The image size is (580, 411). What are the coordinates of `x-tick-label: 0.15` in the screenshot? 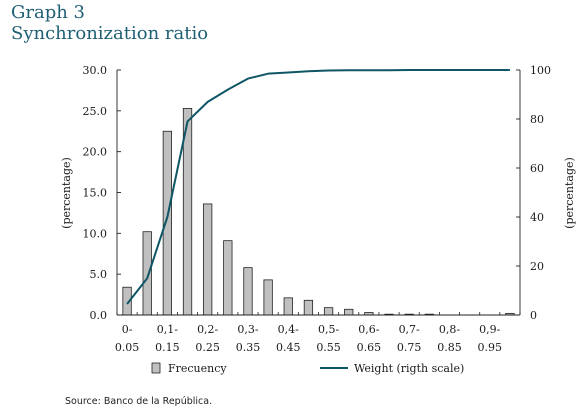 It's located at (167, 347).